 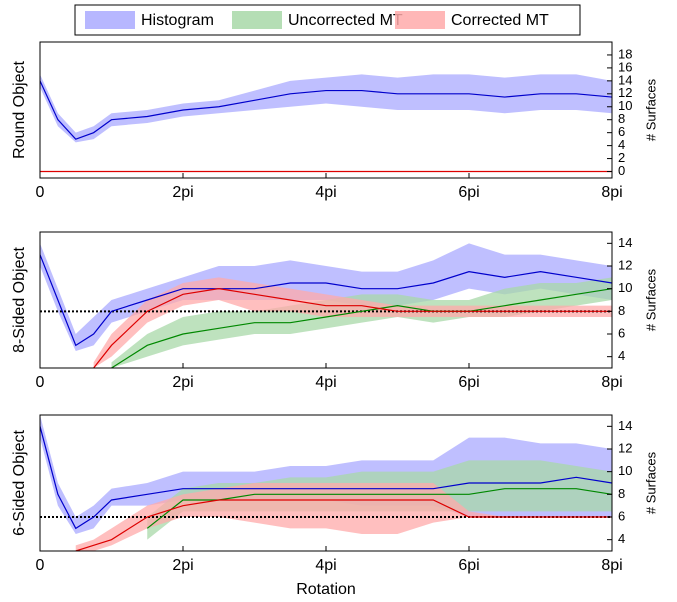 I want to click on y-tick-label: 0, so click(x=621, y=170).